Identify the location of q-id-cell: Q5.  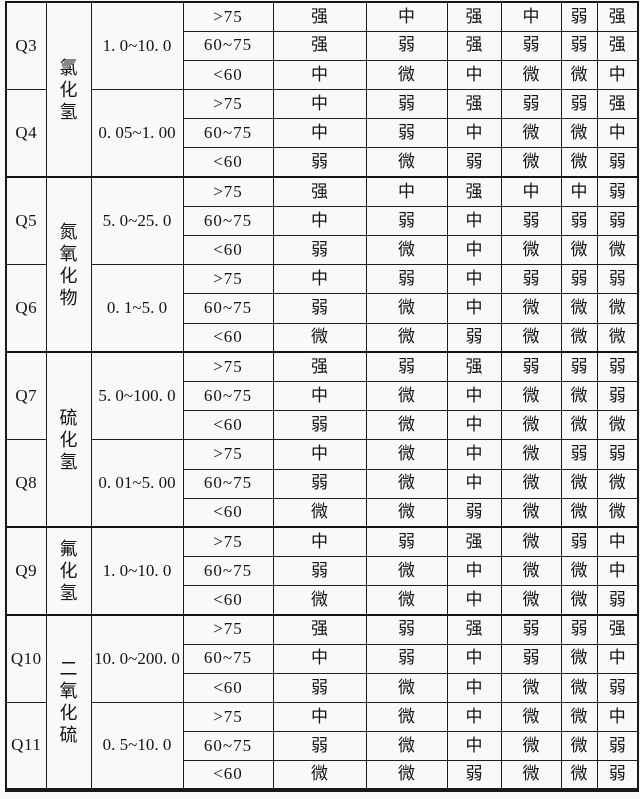
(26, 221).